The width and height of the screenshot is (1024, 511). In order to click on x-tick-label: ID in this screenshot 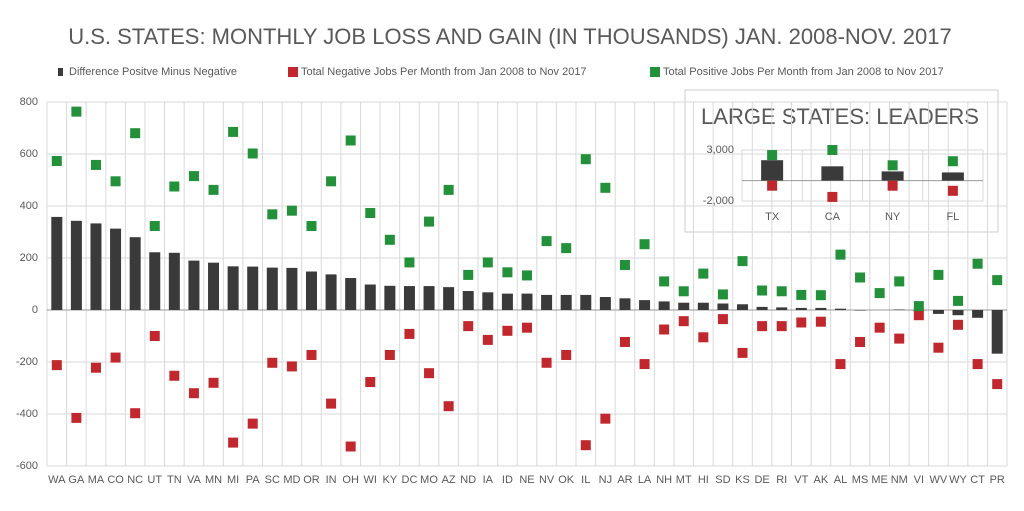, I will do `click(507, 480)`.